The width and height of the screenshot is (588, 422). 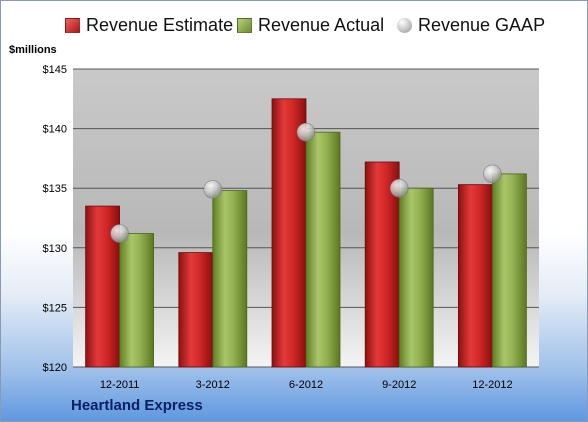 I want to click on x-tick-label: 12-2012, so click(x=492, y=385).